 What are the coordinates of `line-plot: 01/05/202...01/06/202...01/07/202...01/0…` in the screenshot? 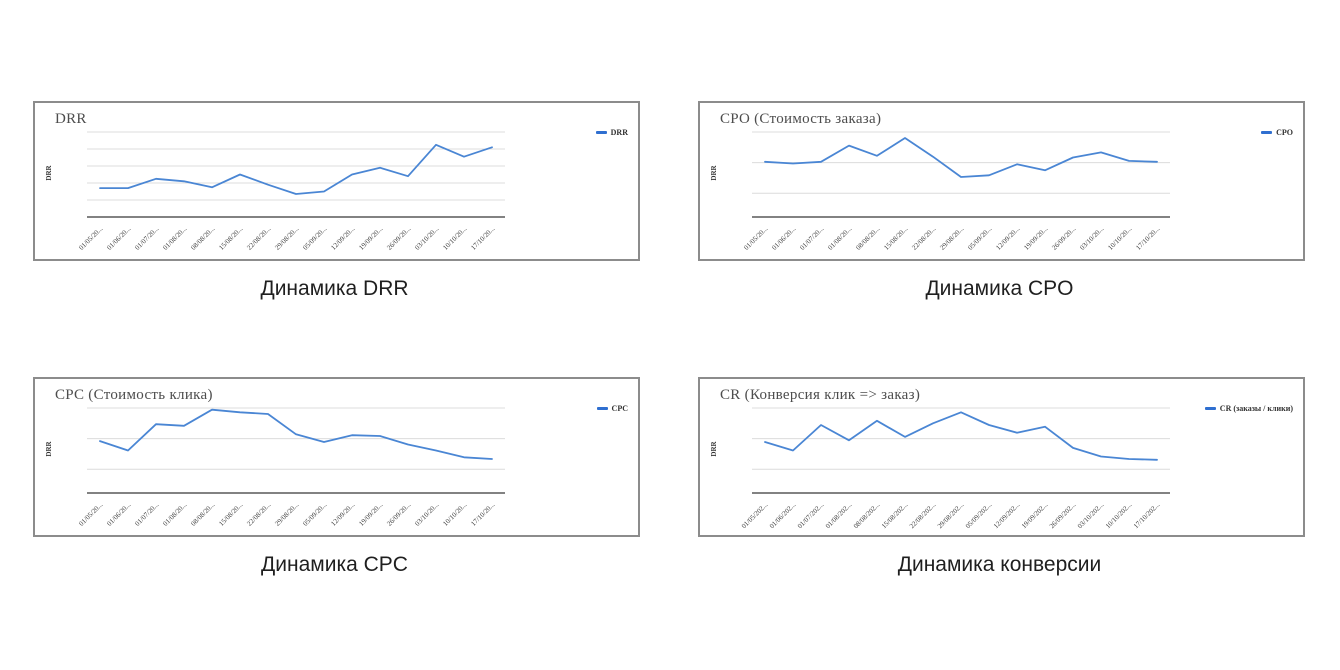 It's located at (955, 469).